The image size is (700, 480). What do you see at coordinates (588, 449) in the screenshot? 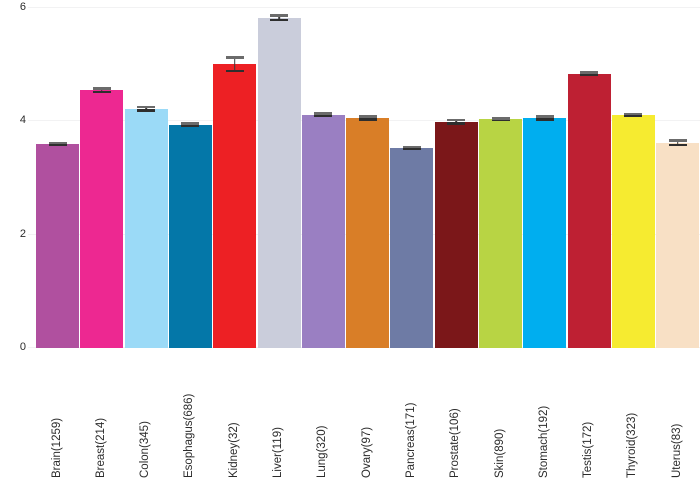
I see `x-tick-label-text: Testis(172)` at bounding box center [588, 449].